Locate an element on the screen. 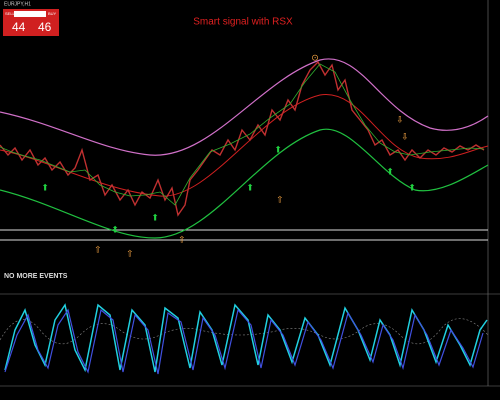  events-message: NO MORE EVENTS is located at coordinates (36, 276).